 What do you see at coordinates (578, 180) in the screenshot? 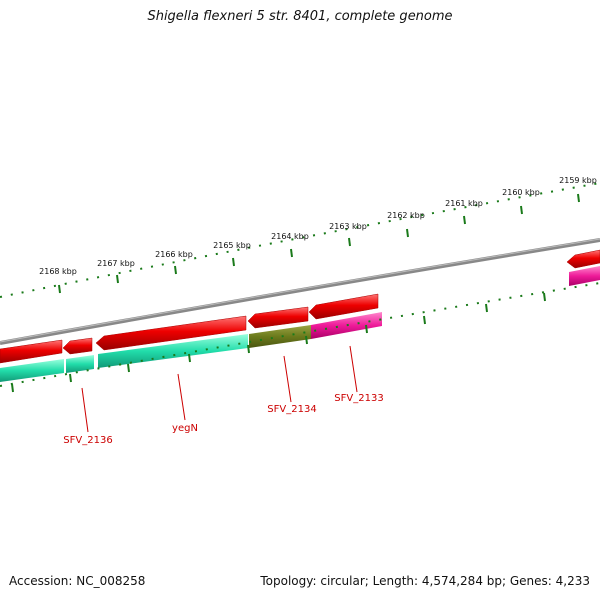
I see `scale-label: 2159 kbp` at bounding box center [578, 180].